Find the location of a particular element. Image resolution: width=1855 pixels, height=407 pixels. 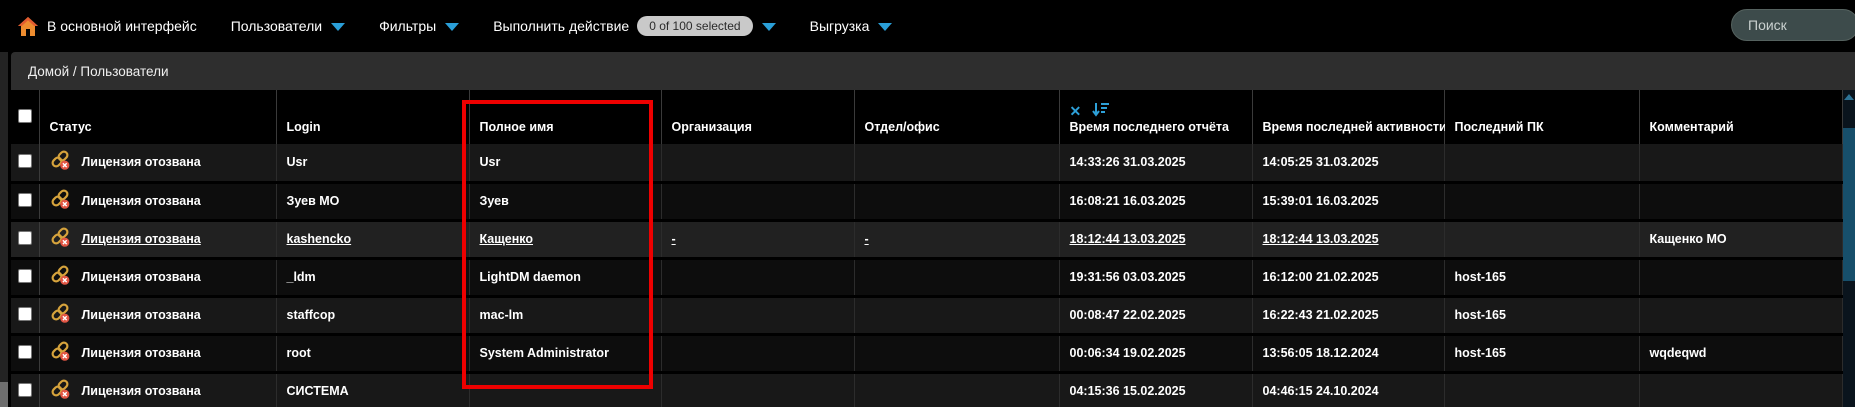

login-link: kashencko is located at coordinates (319, 239).